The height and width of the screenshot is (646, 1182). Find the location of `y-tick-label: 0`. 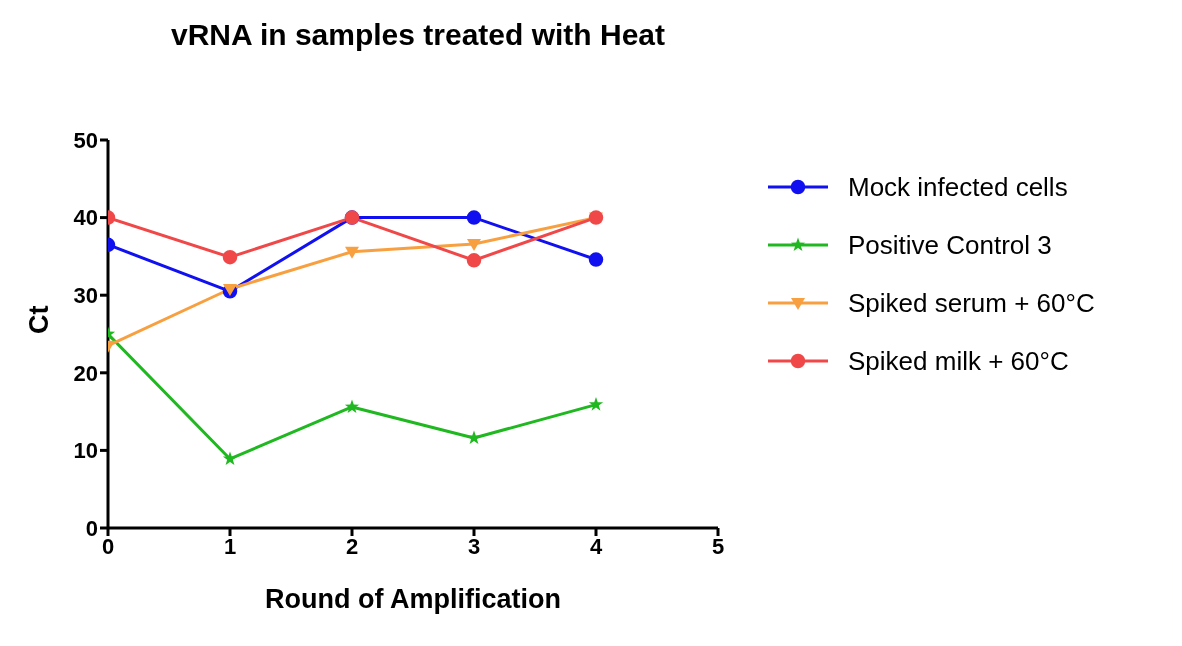

y-tick-label: 0 is located at coordinates (91, 528).